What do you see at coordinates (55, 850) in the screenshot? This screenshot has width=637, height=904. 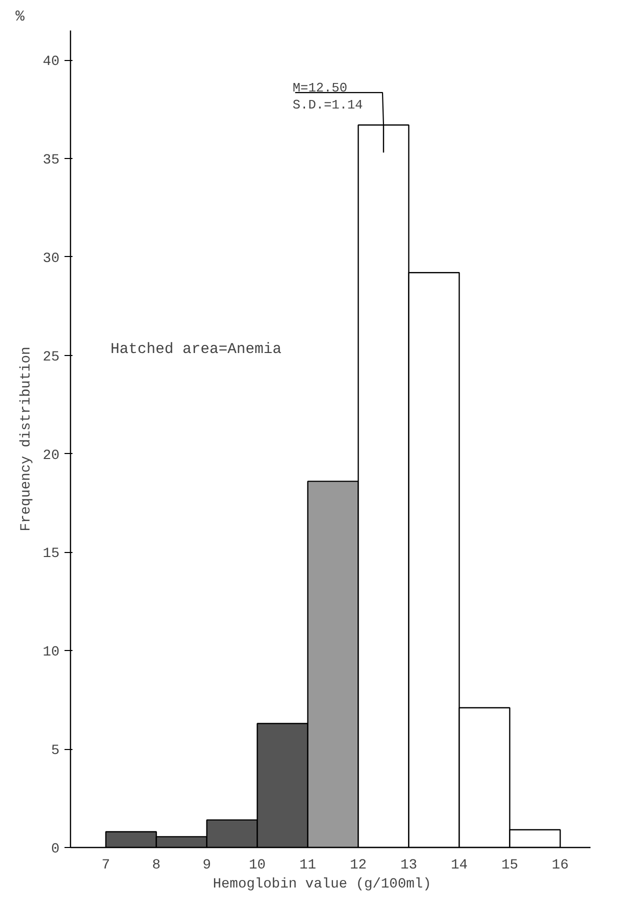 I see `y-tick-label: 0` at bounding box center [55, 850].